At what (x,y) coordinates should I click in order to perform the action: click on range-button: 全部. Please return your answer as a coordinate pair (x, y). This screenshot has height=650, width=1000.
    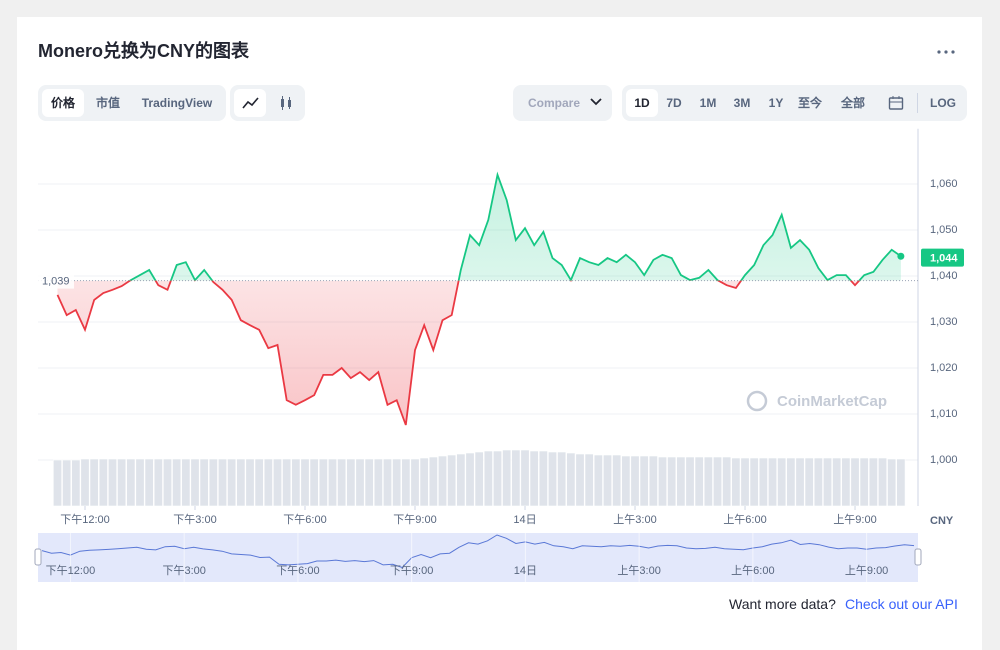
    Looking at the image, I should click on (852, 103).